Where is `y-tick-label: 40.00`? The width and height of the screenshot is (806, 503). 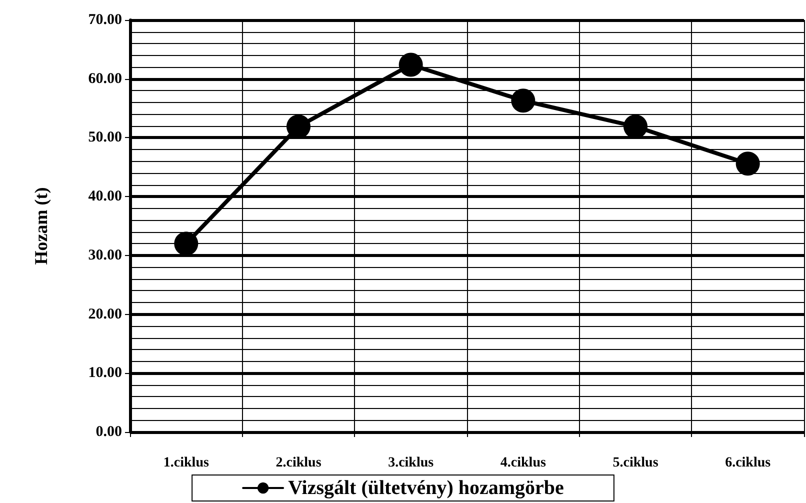
y-tick-label: 40.00 is located at coordinates (105, 196).